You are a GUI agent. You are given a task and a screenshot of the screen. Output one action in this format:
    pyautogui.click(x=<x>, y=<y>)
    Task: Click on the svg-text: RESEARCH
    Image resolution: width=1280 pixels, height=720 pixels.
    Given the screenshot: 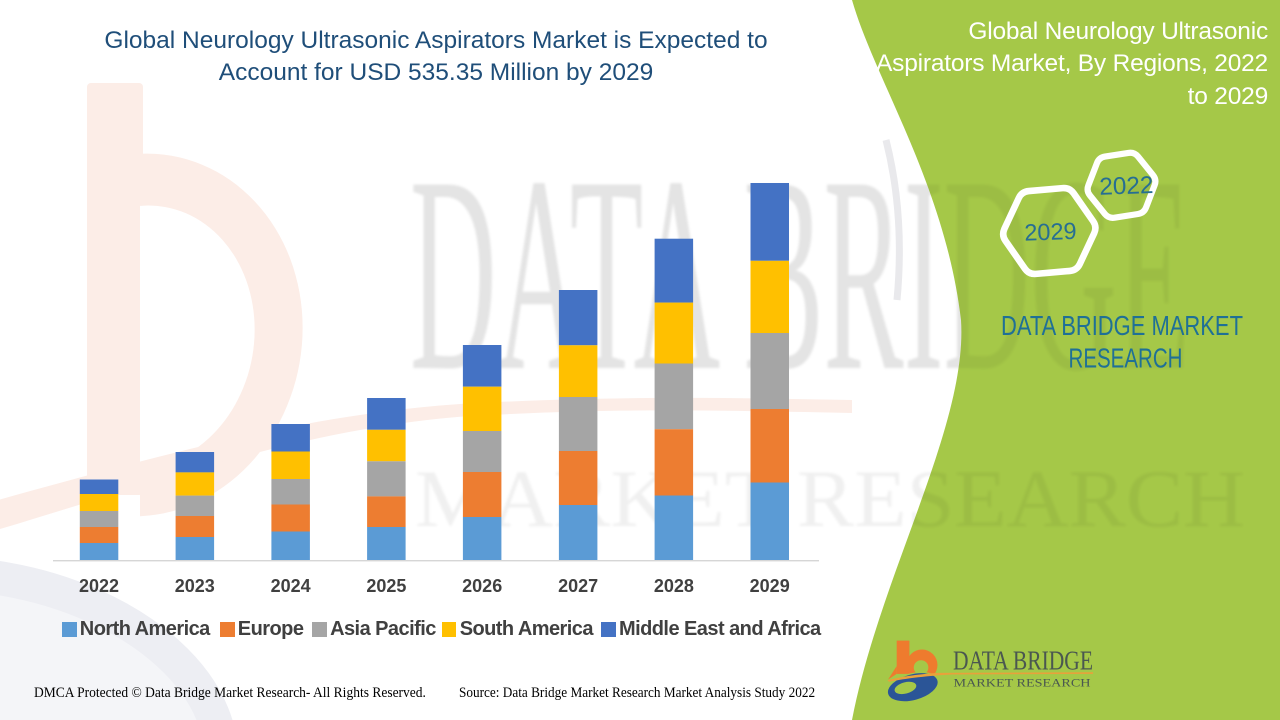 What is the action you would take?
    pyautogui.click(x=1126, y=358)
    